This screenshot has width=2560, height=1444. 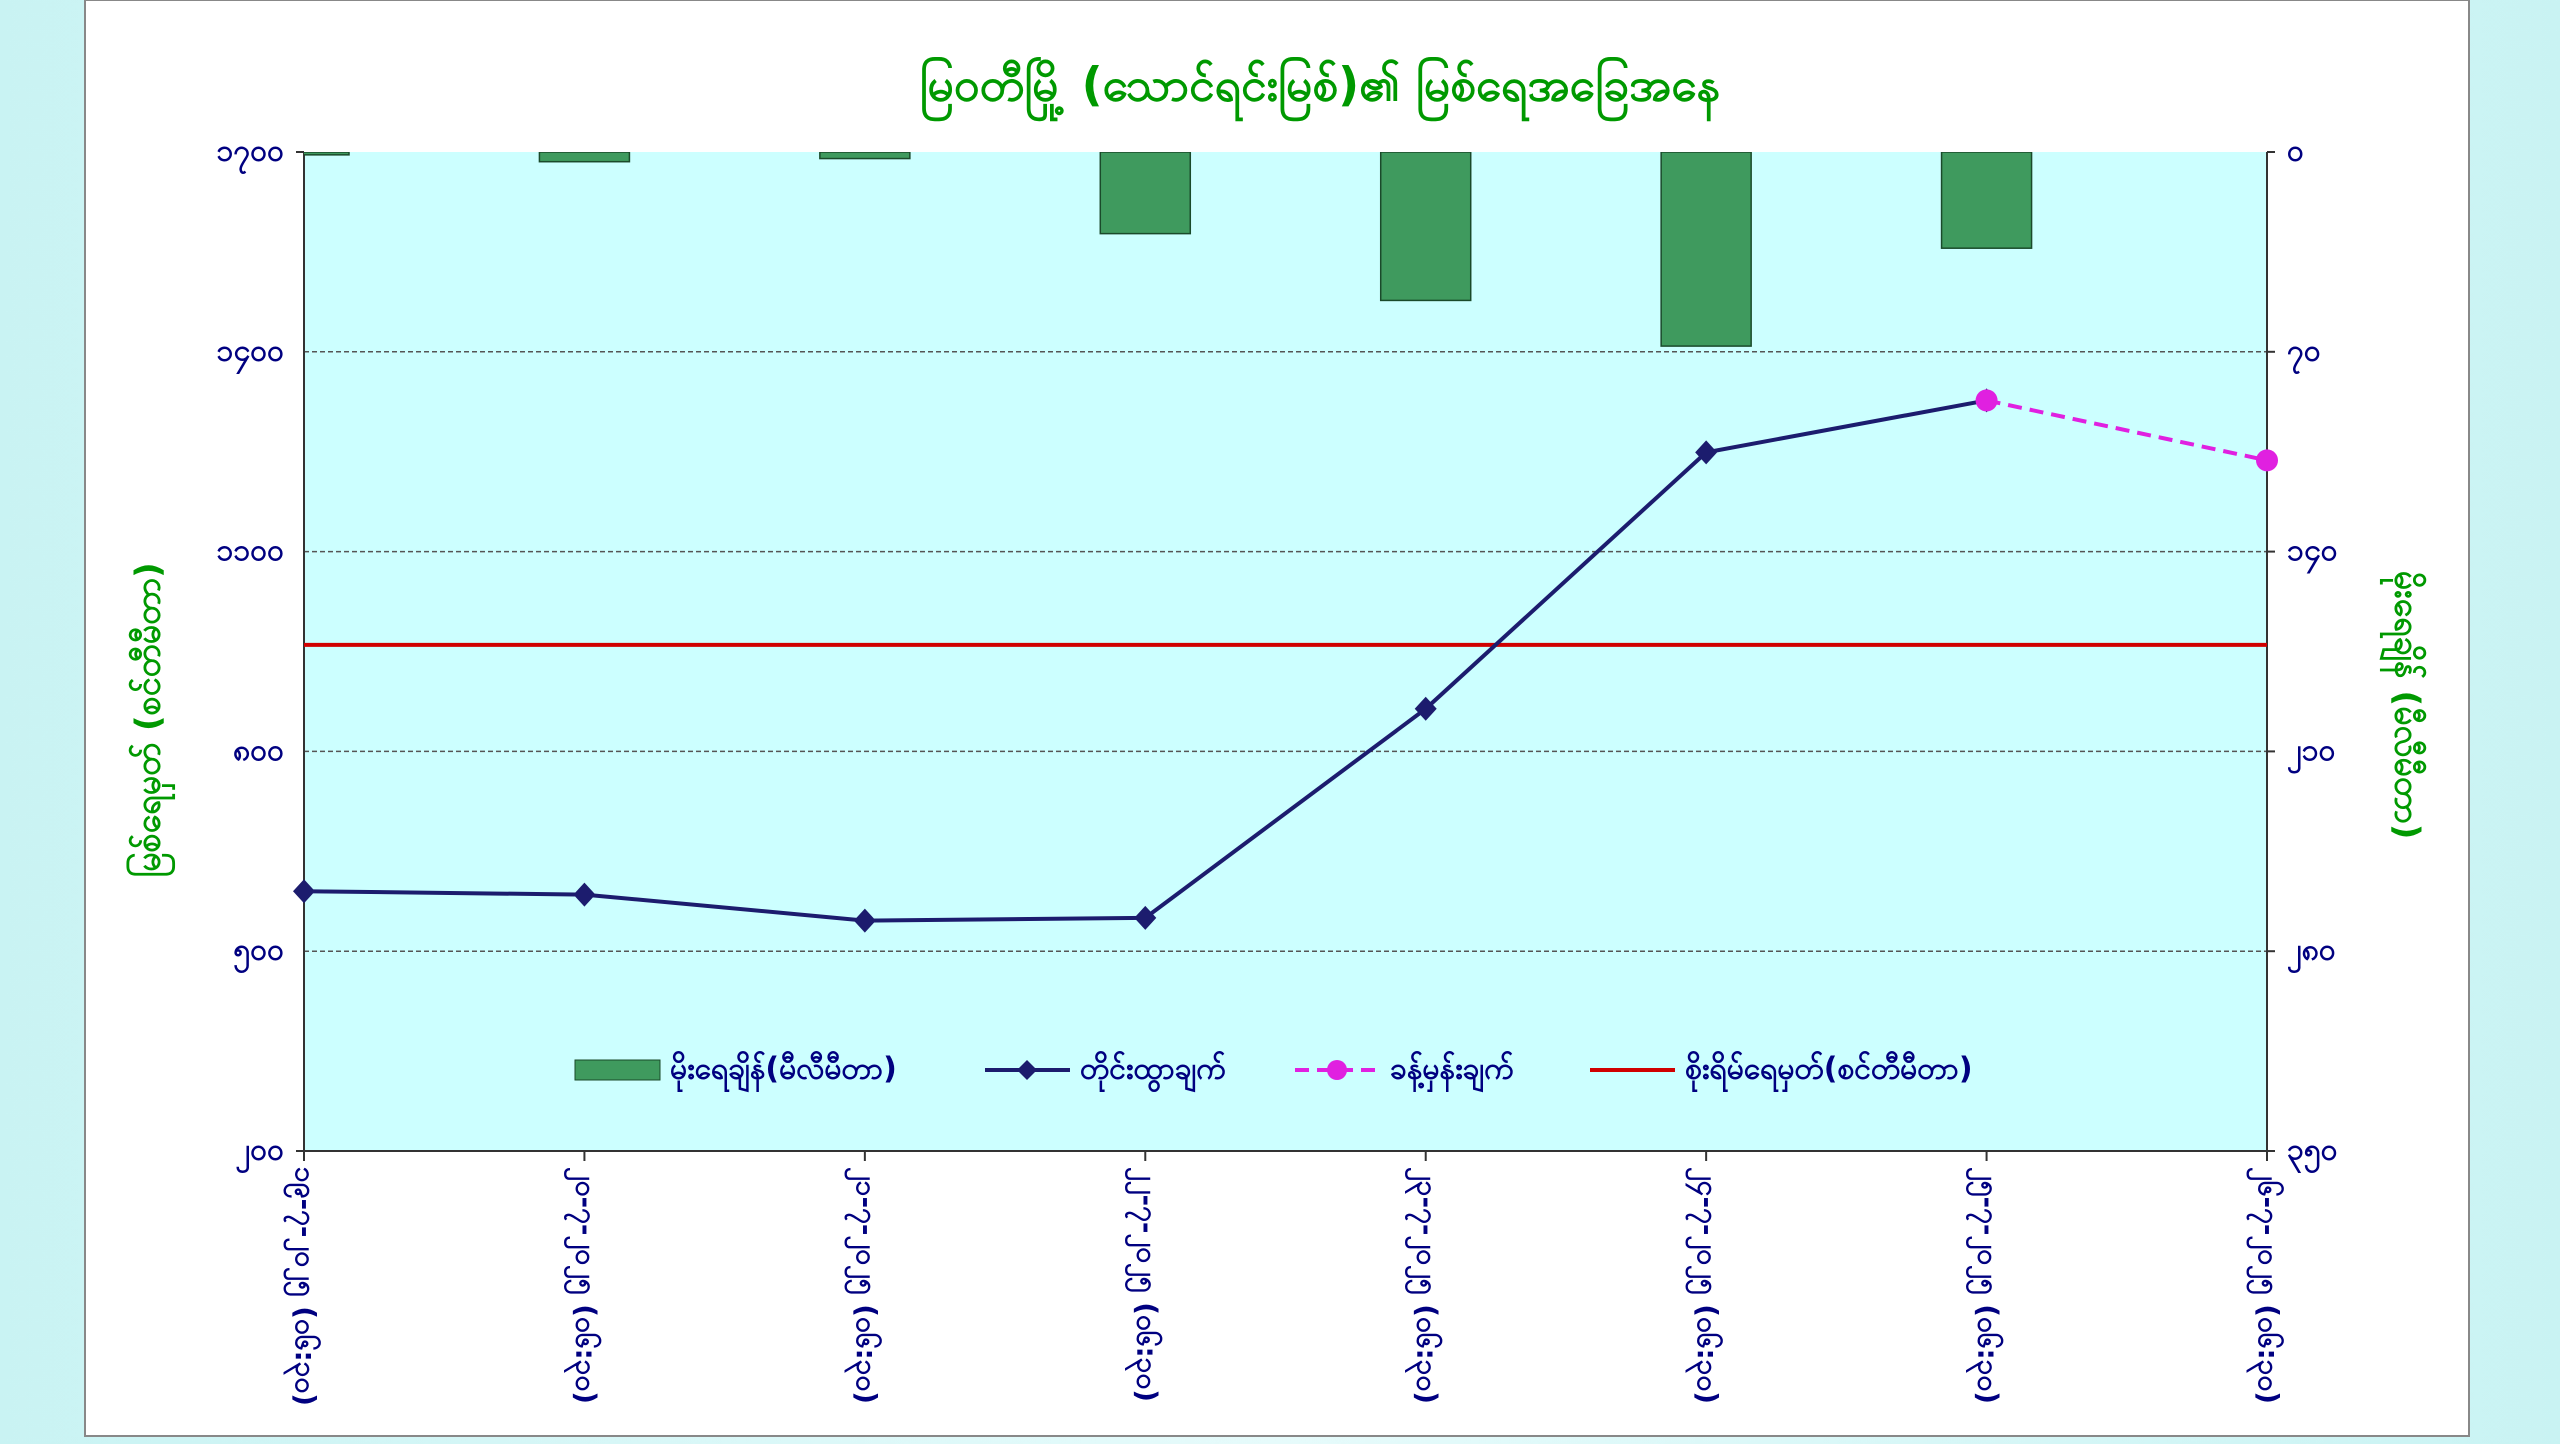 What do you see at coordinates (1168, 249) in the screenshot?
I see `plot-marks` at bounding box center [1168, 249].